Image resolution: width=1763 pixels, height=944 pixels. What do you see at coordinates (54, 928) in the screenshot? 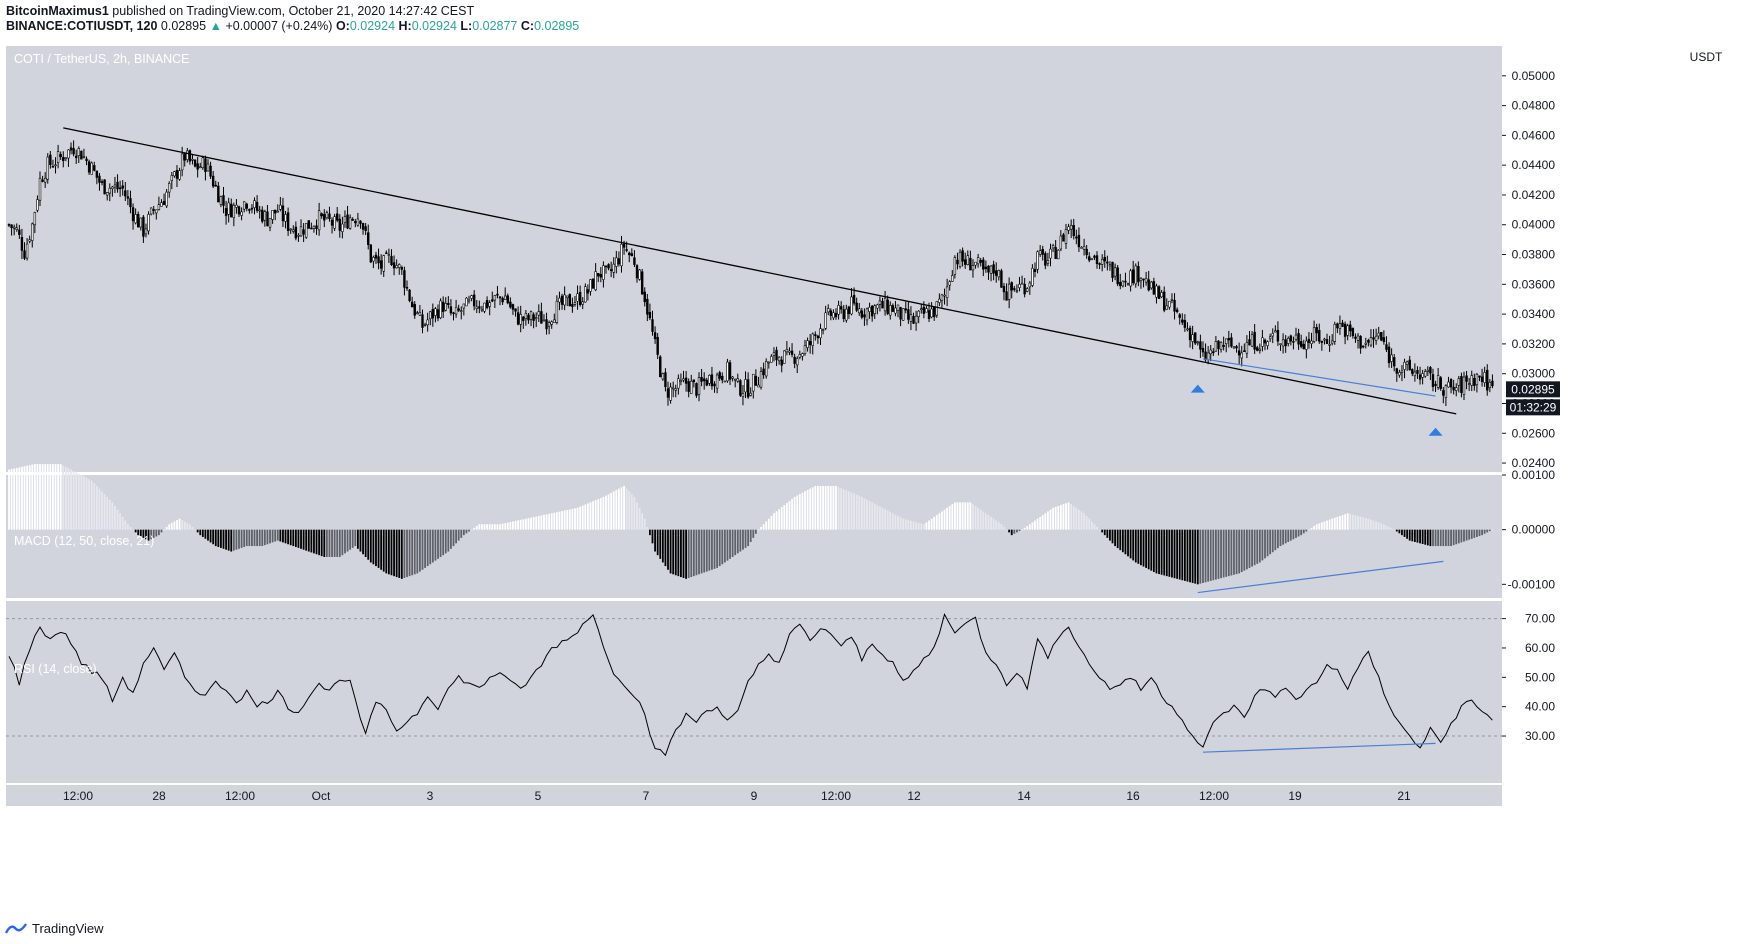
I see `tradingview-footer: TradingView` at bounding box center [54, 928].